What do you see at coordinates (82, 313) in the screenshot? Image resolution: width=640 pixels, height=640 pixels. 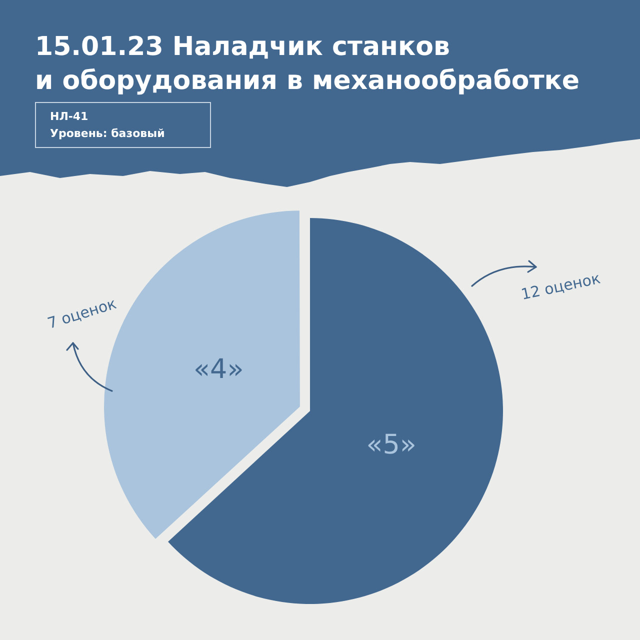 I see `data-label: 7 оценок` at bounding box center [82, 313].